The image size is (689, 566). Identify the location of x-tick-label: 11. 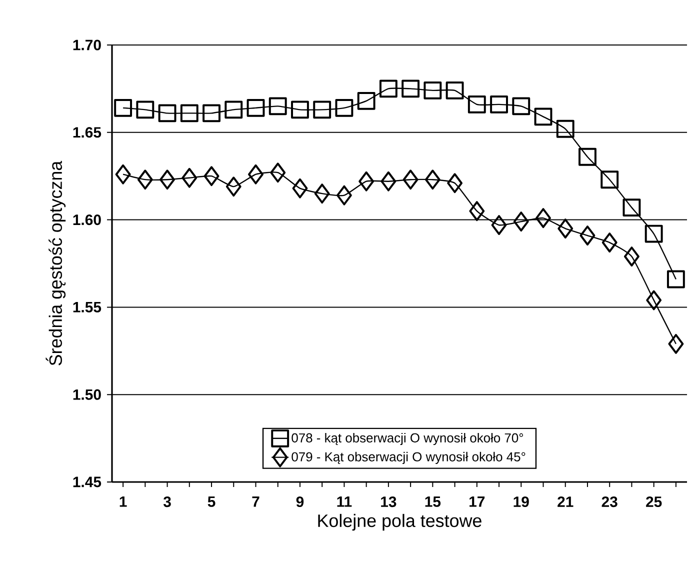
(344, 501).